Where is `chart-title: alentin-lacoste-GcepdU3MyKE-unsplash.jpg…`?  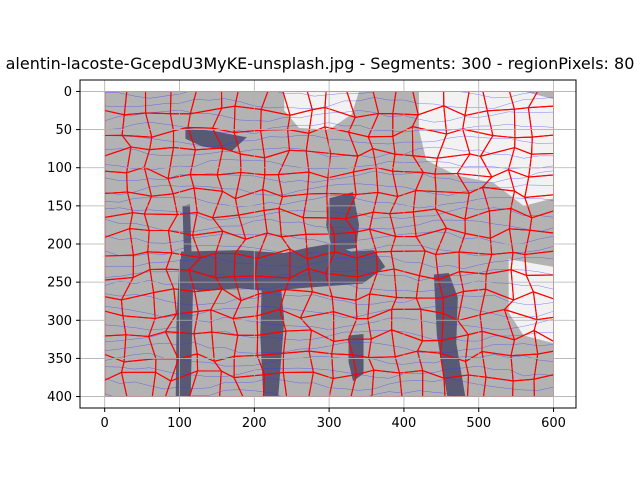 chart-title: alentin-lacoste-GcepdU3MyKE-unsplash.jpg… is located at coordinates (320, 63).